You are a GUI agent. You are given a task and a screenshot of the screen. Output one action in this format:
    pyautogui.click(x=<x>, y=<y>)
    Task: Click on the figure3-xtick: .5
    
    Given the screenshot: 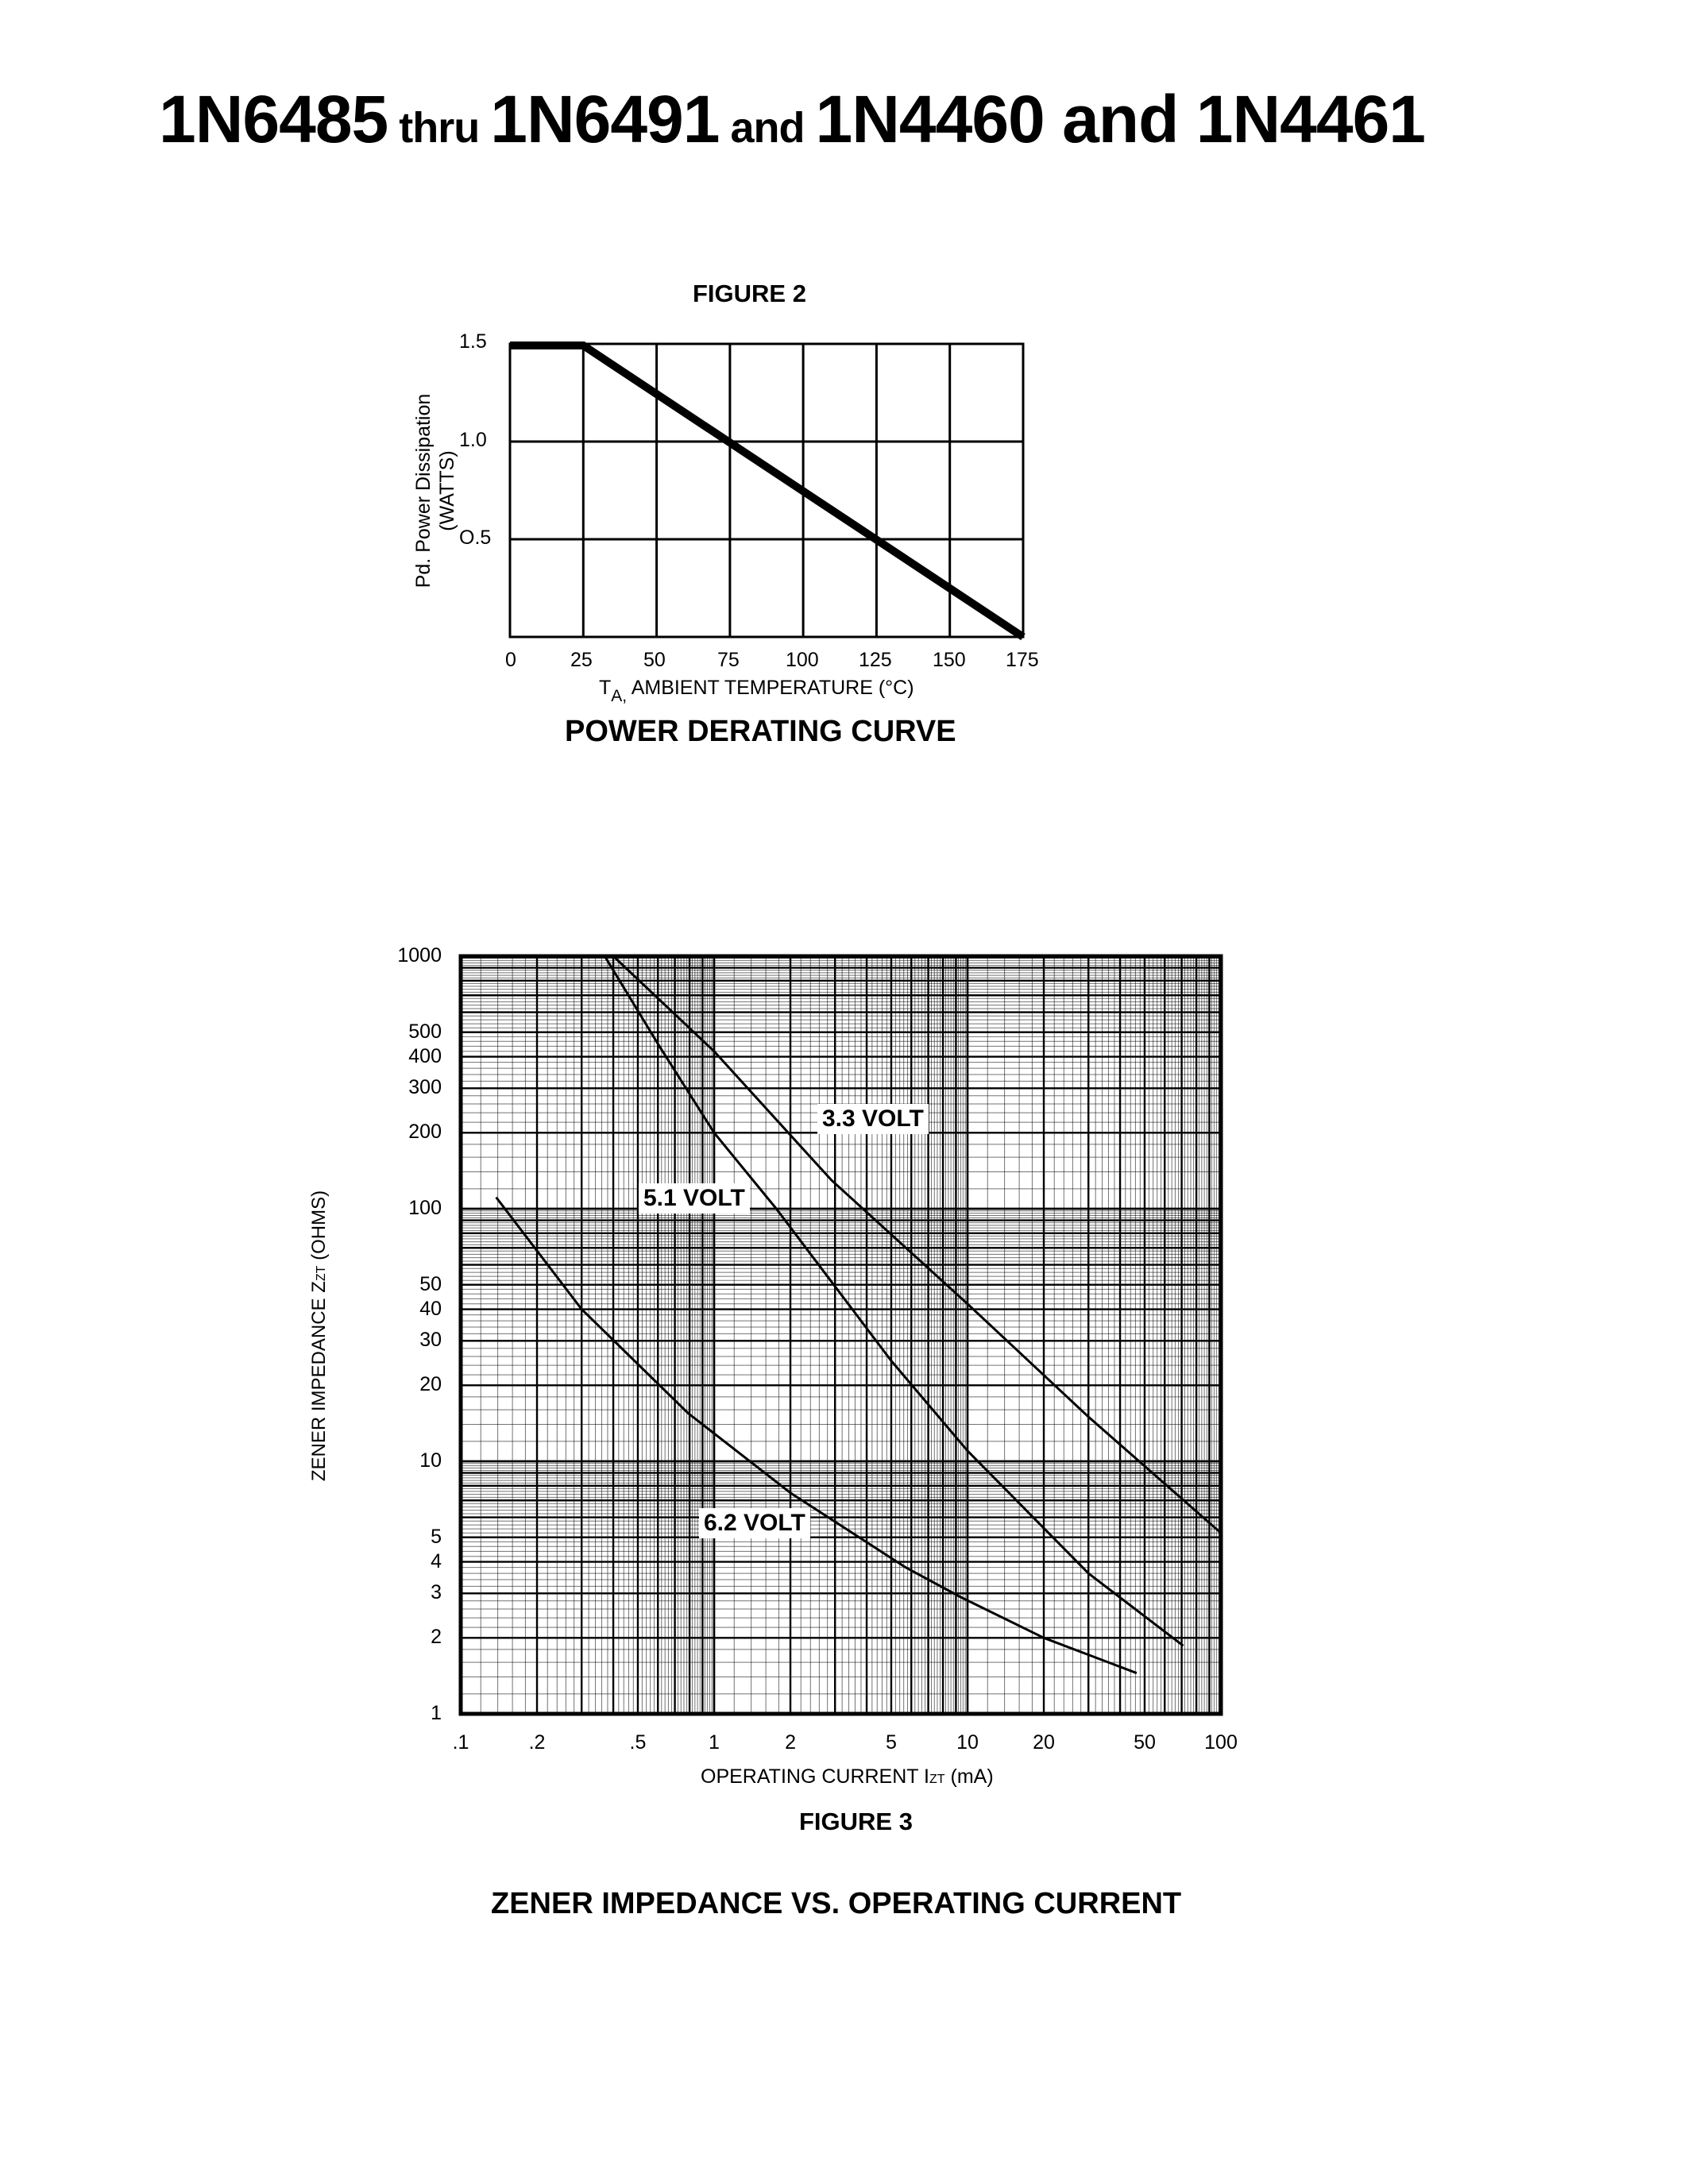 What is the action you would take?
    pyautogui.click(x=638, y=1742)
    